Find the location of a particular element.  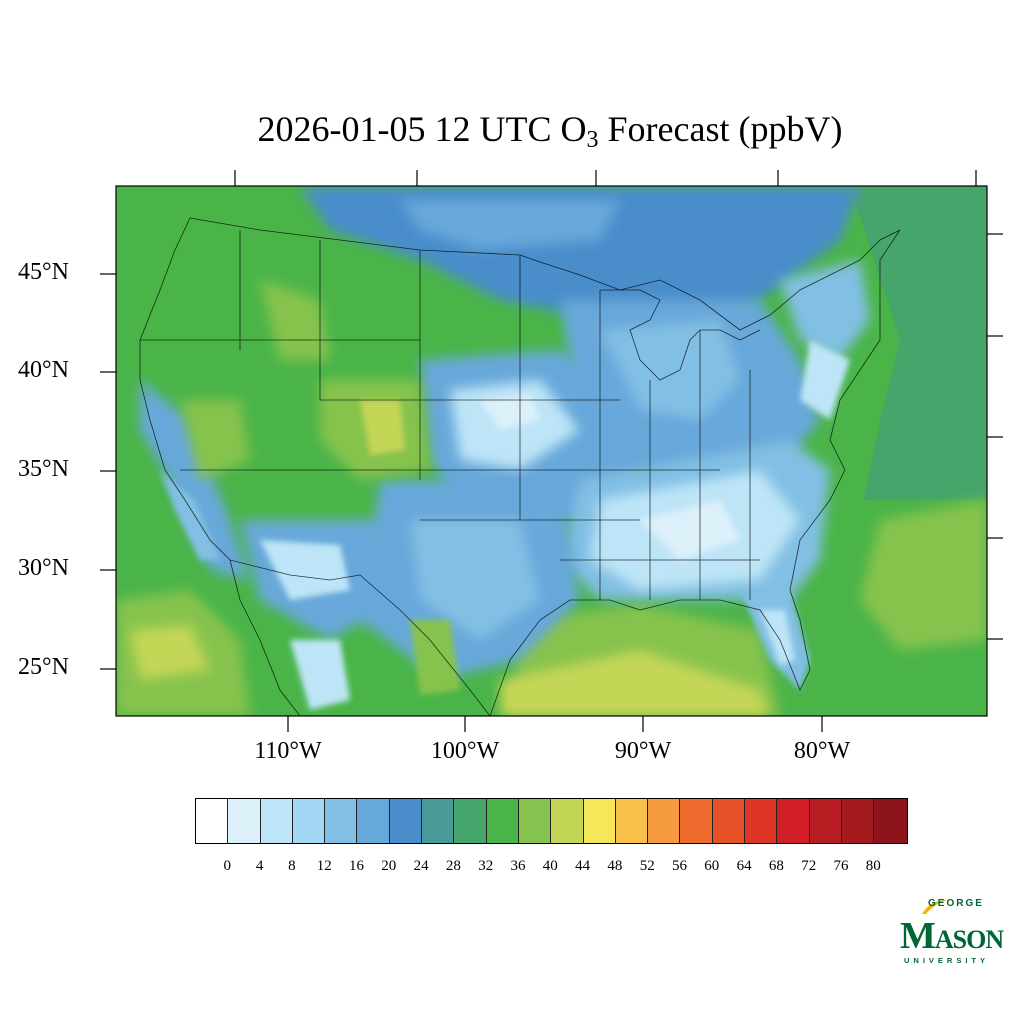

lon-label-90w: 90°W is located at coordinates (643, 751).